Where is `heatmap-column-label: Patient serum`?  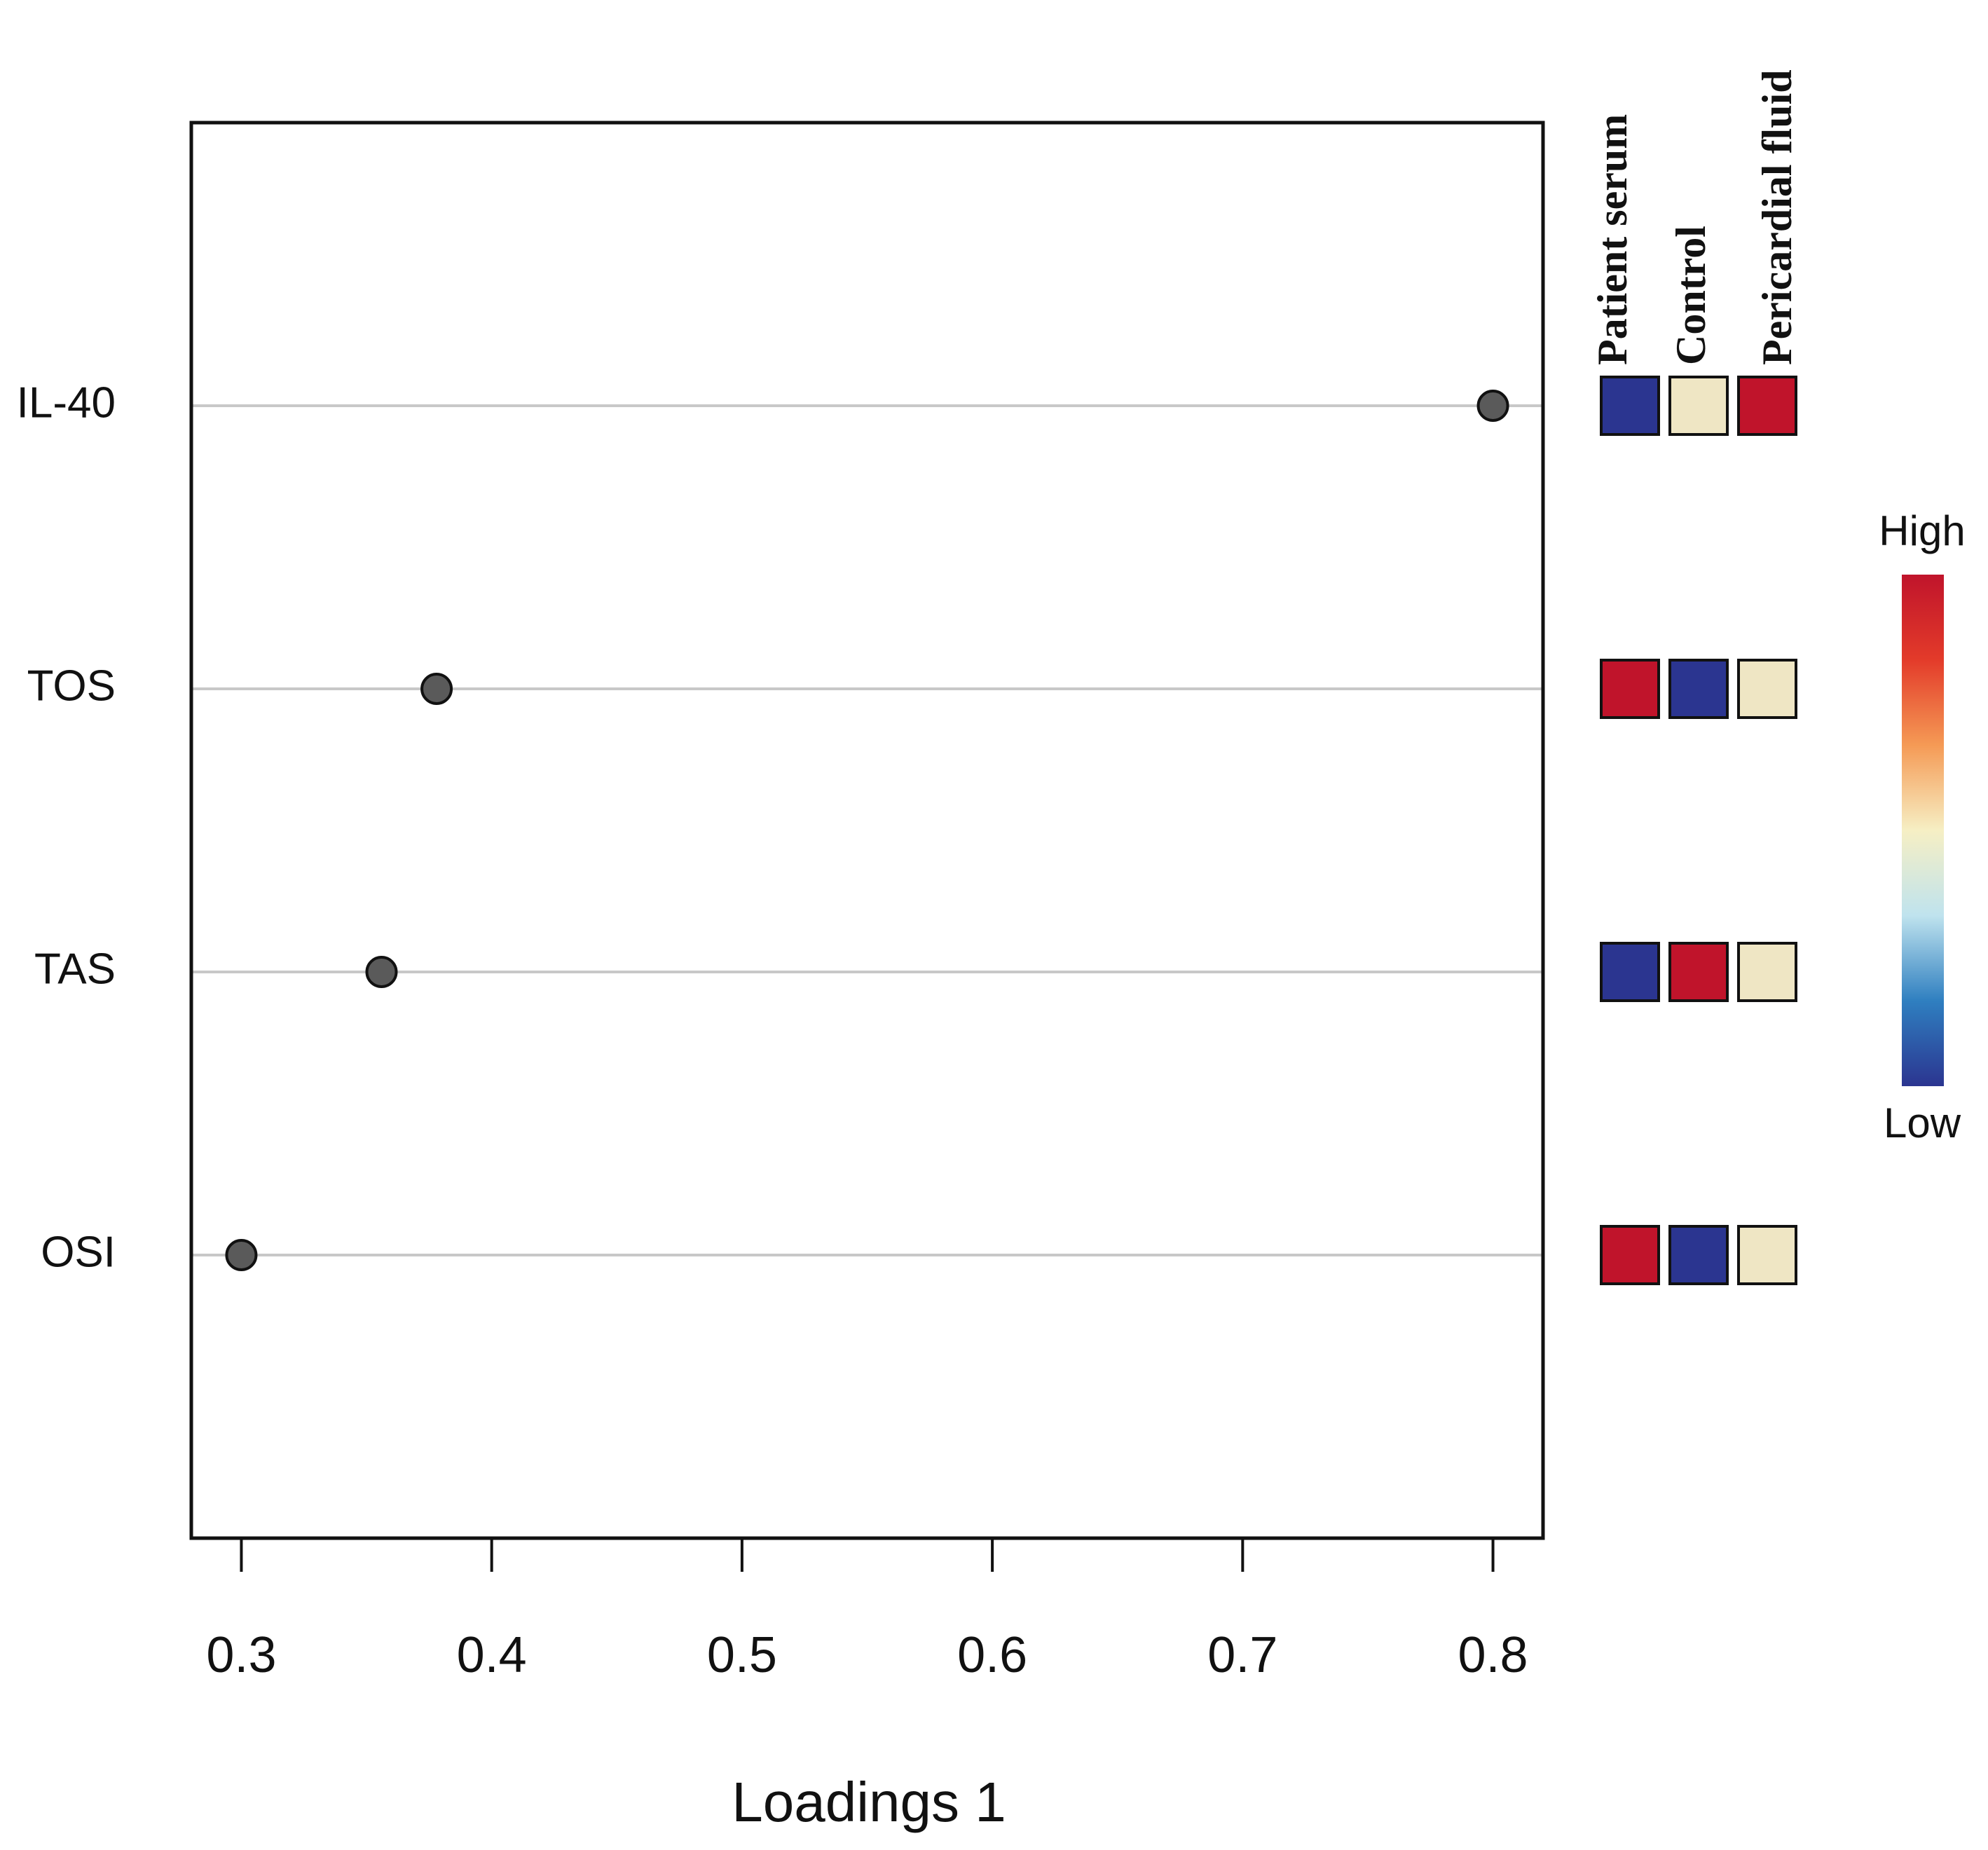
heatmap-column-label: Patient serum is located at coordinates (1612, 240).